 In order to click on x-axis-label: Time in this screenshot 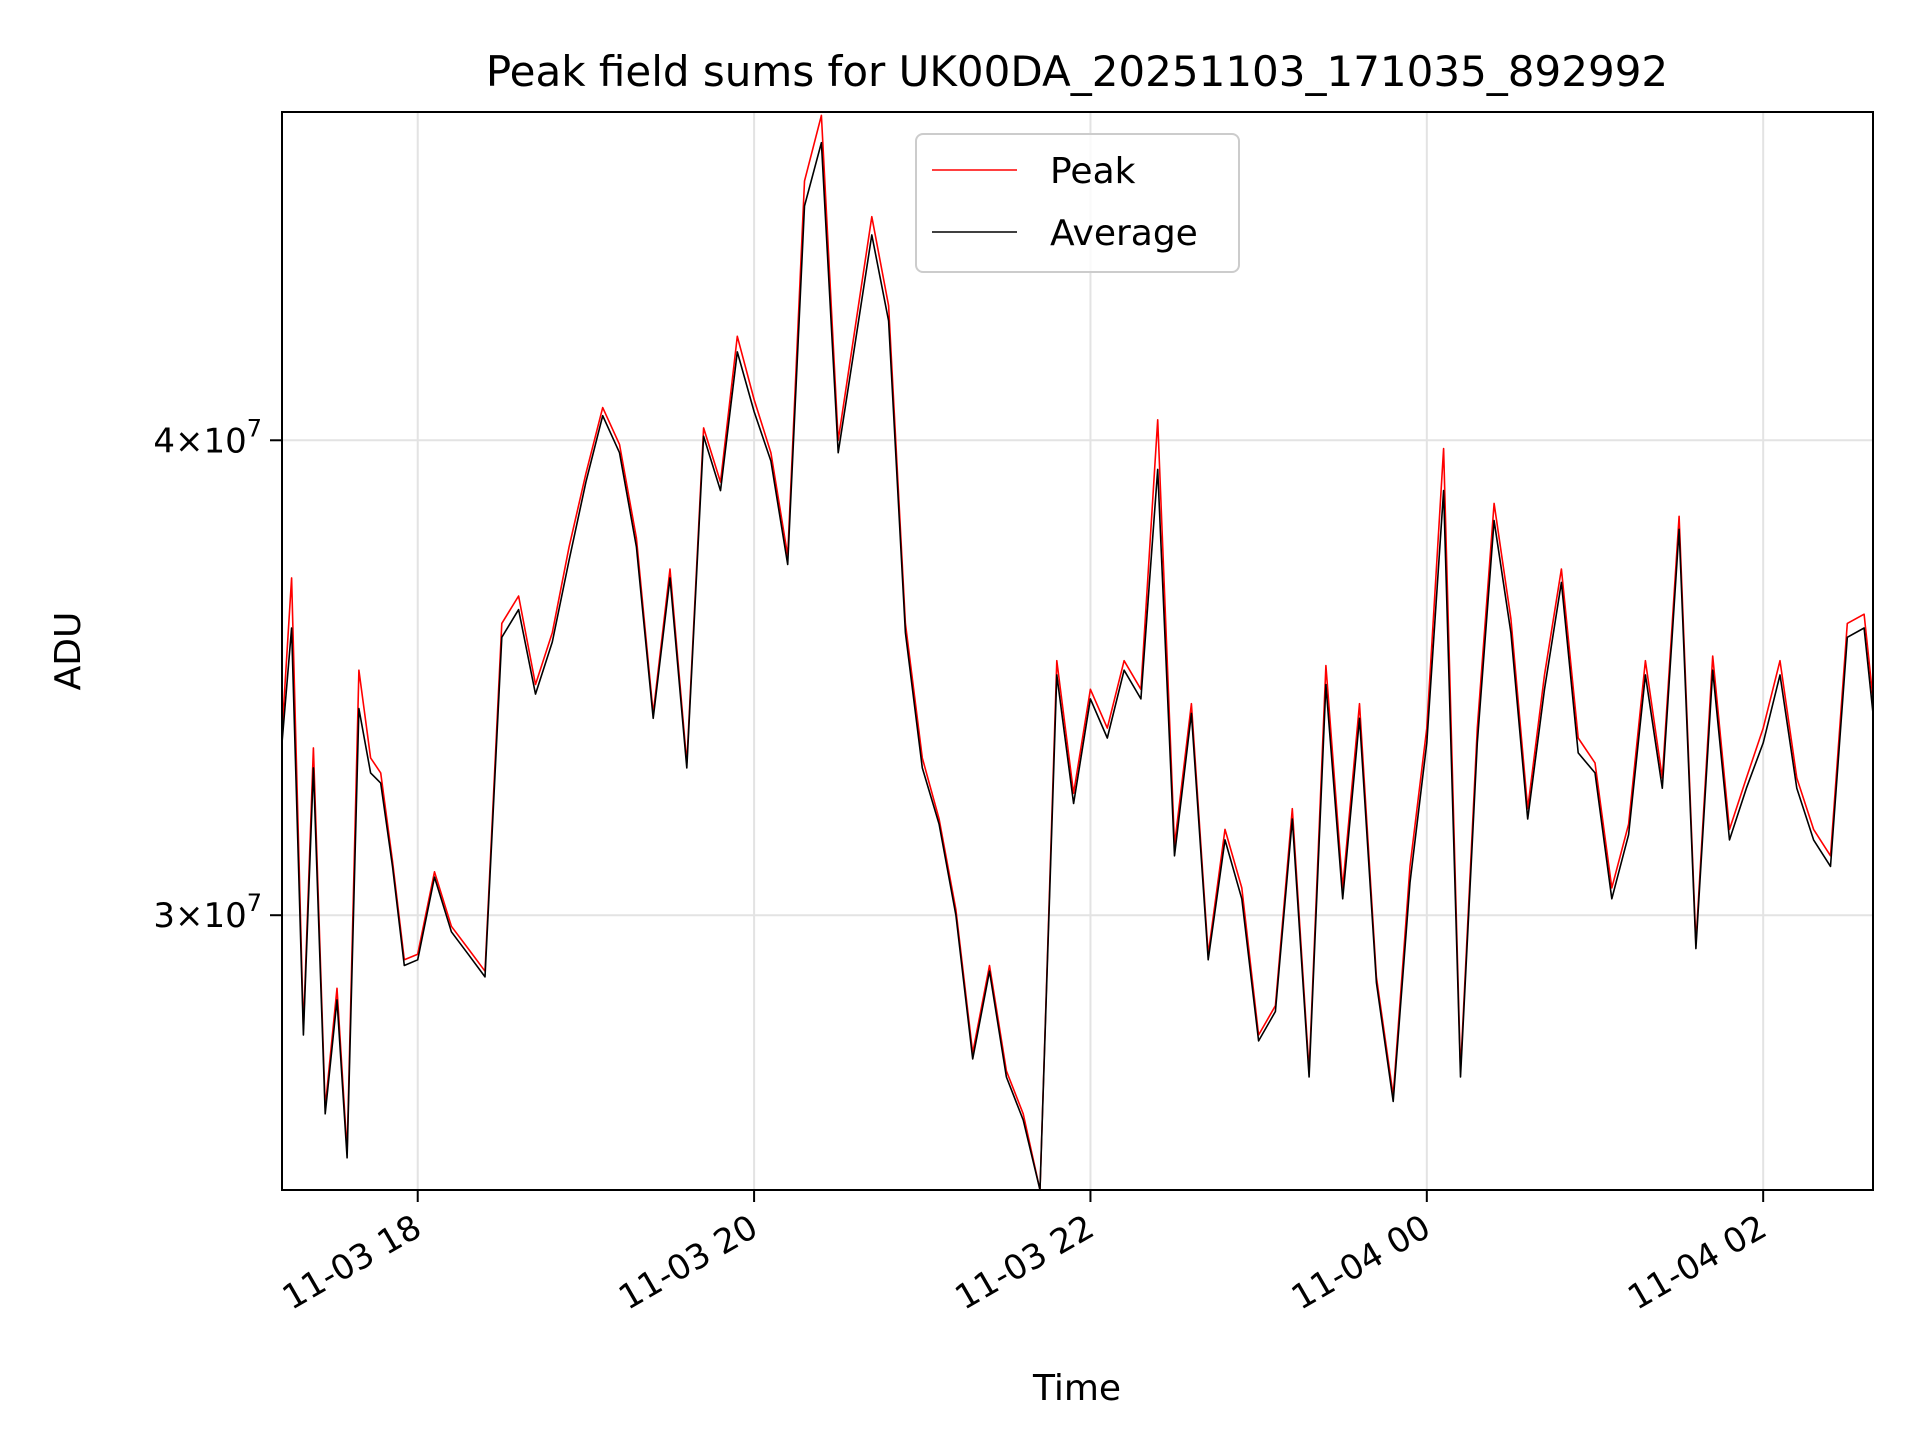, I will do `click(1076, 1388)`.